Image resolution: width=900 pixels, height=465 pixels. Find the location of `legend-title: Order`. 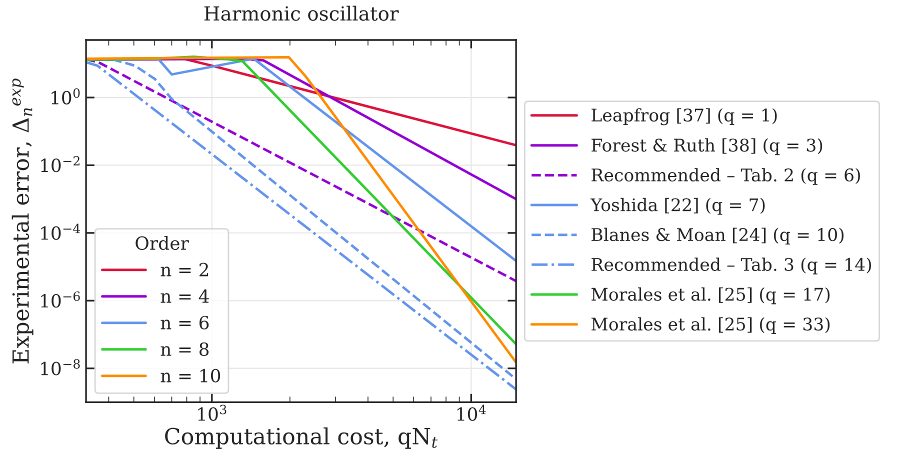

legend-title: Order is located at coordinates (162, 243).